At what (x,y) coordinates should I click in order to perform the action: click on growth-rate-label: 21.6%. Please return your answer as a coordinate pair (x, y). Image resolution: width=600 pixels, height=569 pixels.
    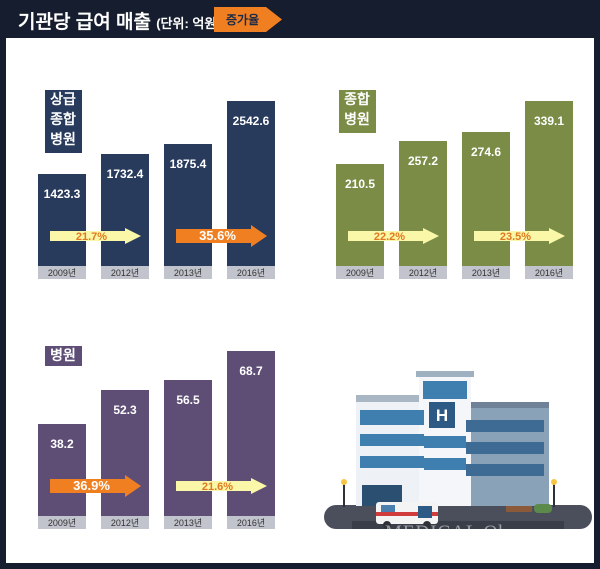
    Looking at the image, I should click on (217, 487).